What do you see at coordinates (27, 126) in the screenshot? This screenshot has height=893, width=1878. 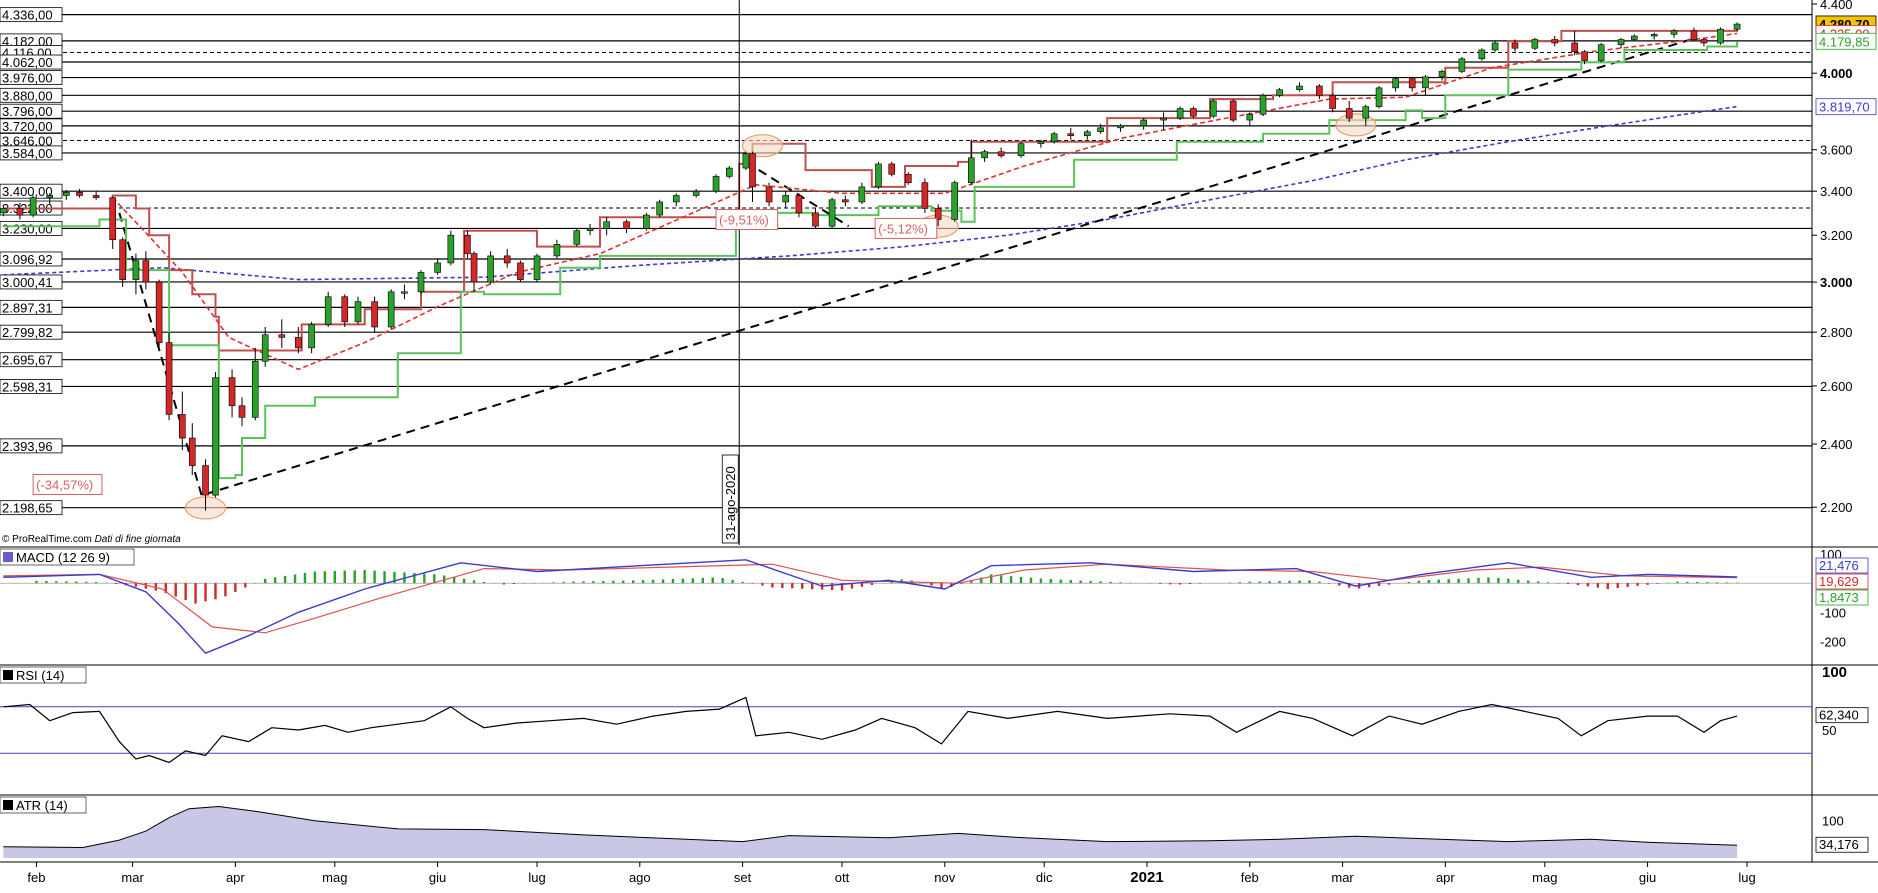 I see `level-label: 3.720,00` at bounding box center [27, 126].